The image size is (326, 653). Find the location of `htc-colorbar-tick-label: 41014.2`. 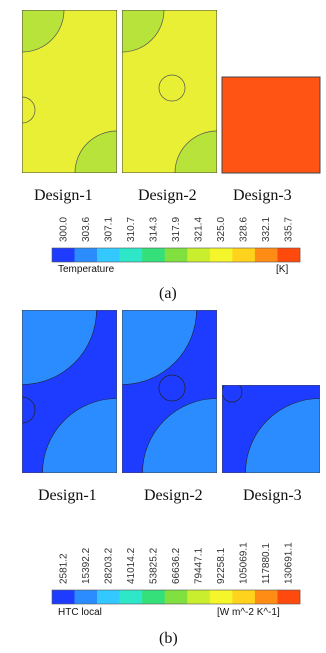

htc-colorbar-tick-label: 41014.2 is located at coordinates (131, 565).